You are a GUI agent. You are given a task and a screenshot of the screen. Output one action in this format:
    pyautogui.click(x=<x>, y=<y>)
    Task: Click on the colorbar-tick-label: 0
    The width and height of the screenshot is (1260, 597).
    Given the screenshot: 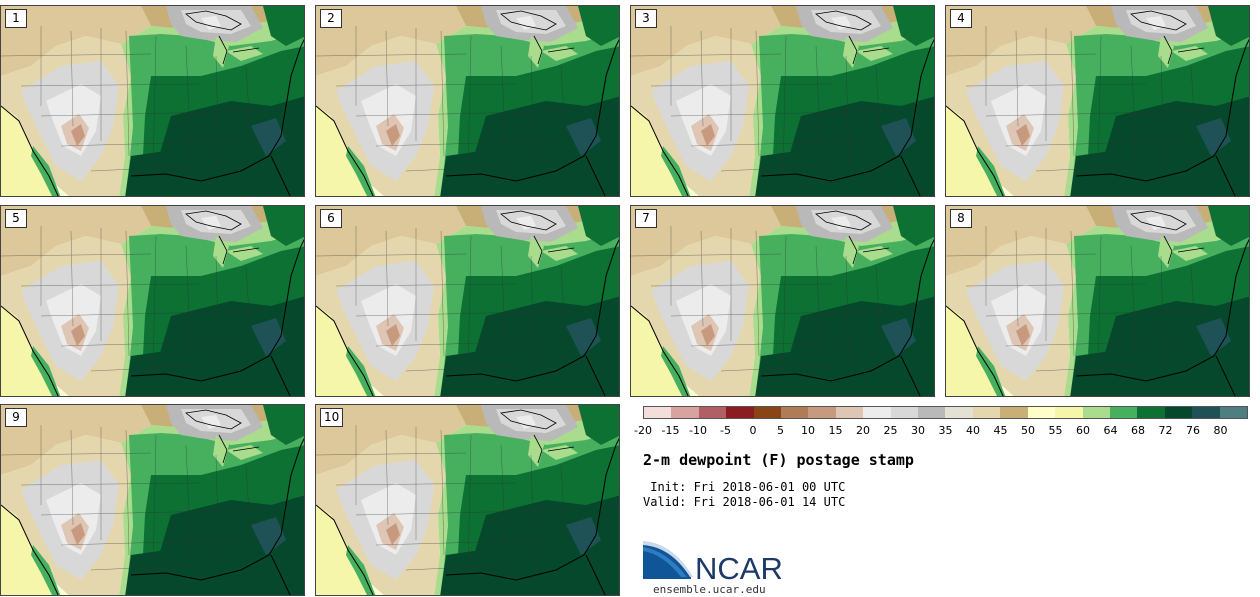 What is the action you would take?
    pyautogui.click(x=753, y=430)
    